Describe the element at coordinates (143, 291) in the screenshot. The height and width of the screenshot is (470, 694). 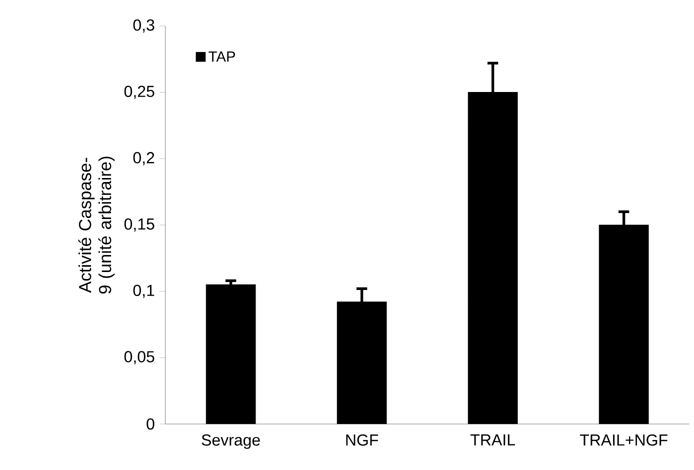
I see `y-tick-label: 0,1` at that location.